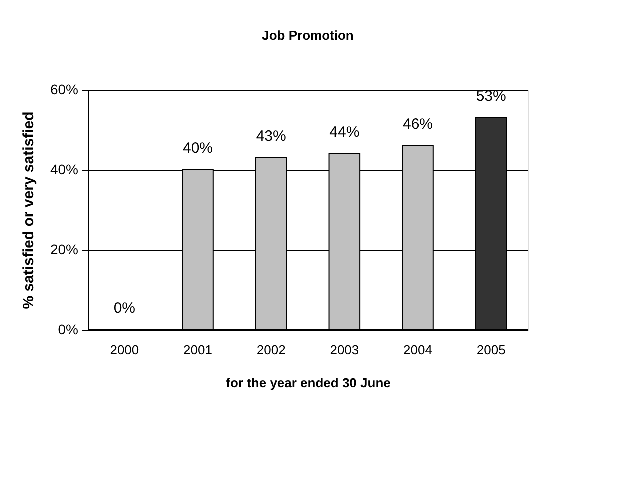 The height and width of the screenshot is (499, 620). I want to click on x-tick-label: 2001, so click(198, 350).